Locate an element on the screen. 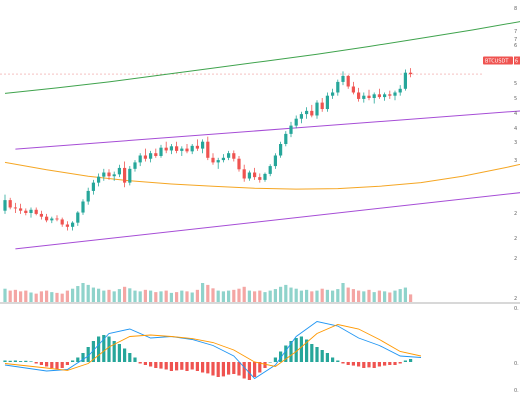  price-tag-box is located at coordinates (498, 60).